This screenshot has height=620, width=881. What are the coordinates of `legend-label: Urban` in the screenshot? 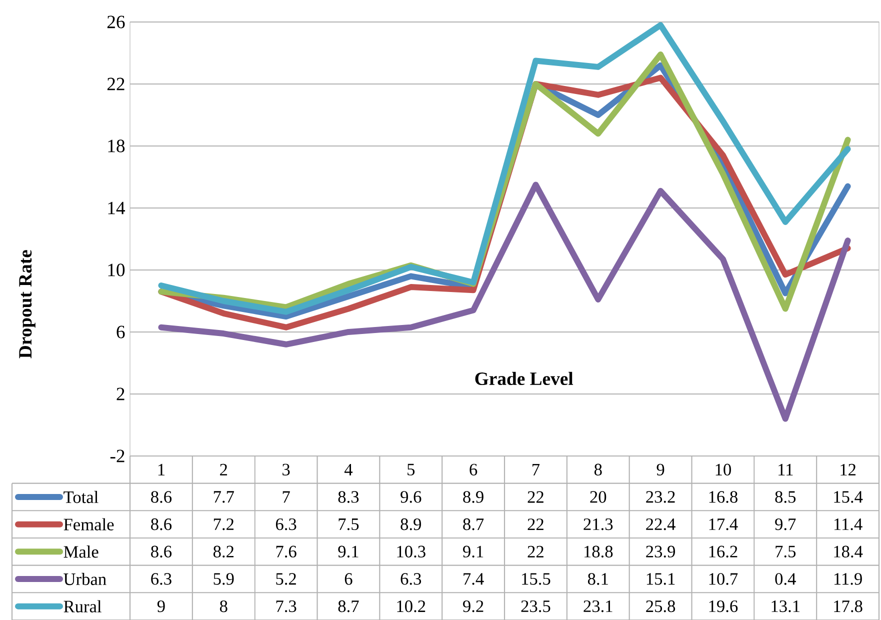 It's located at (85, 579).